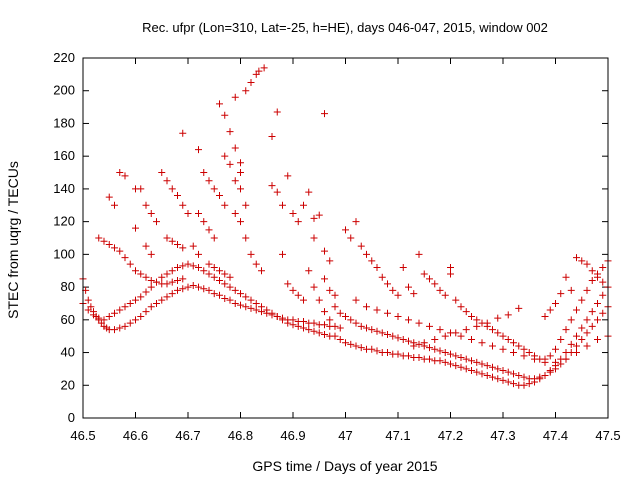 This screenshot has width=640, height=480. What do you see at coordinates (344, 466) in the screenshot?
I see `x-axis-label: GPS time / Days of year 2015` at bounding box center [344, 466].